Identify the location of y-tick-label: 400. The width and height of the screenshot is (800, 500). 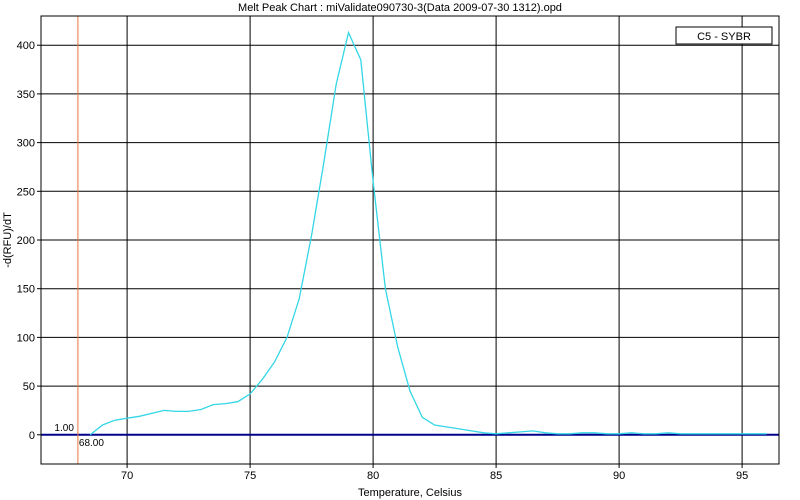
(26, 46).